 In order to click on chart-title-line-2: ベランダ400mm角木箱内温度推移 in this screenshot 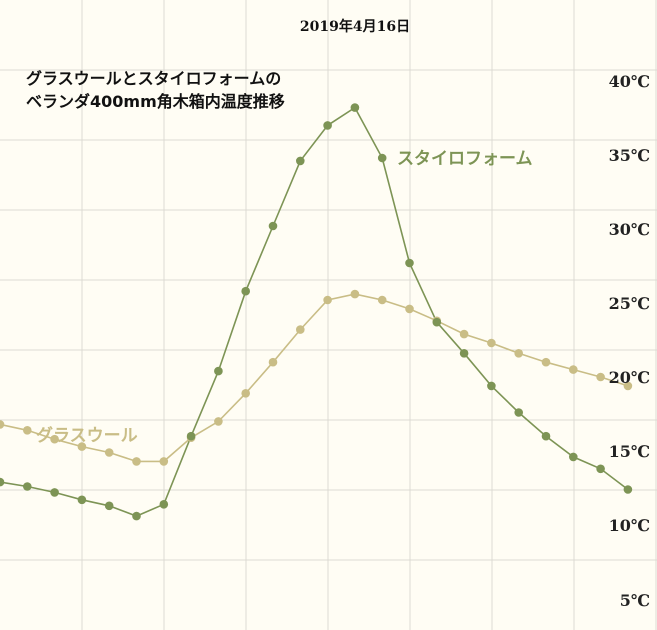, I will do `click(155, 101)`.